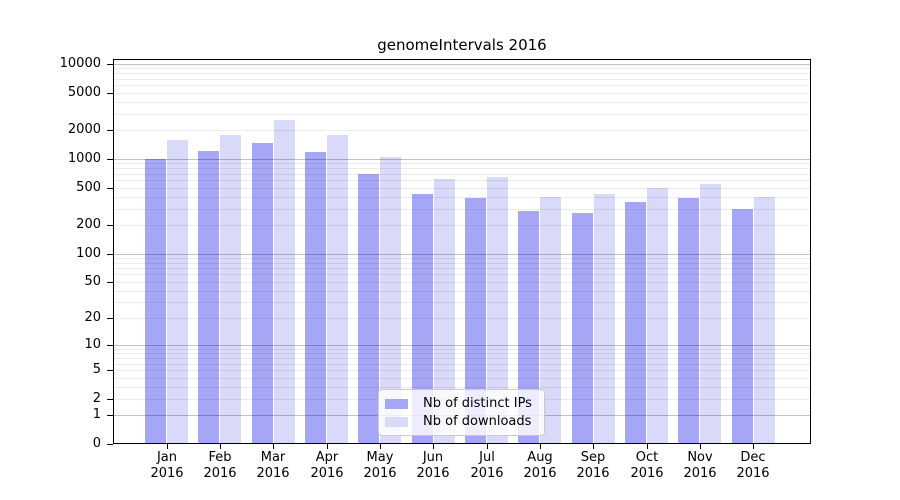 The width and height of the screenshot is (900, 500). Describe the element at coordinates (88, 253) in the screenshot. I see `y-tick-label: 100` at that location.